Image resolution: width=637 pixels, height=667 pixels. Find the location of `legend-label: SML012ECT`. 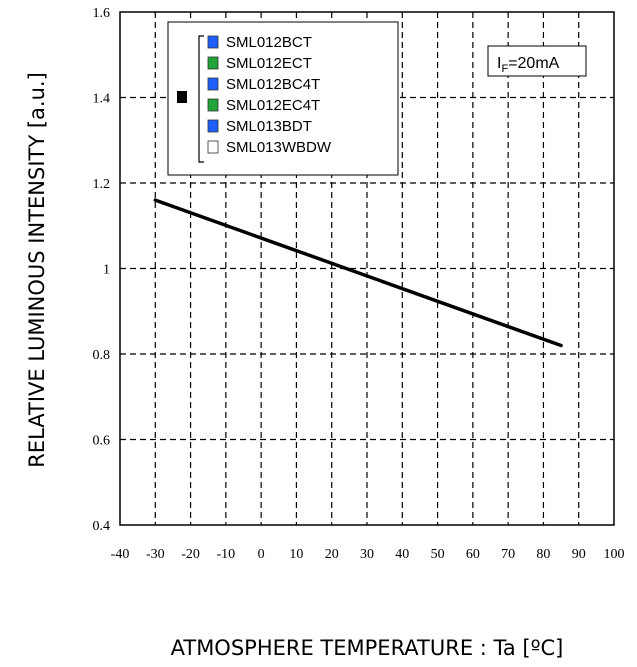

legend-label: SML012ECT is located at coordinates (269, 63).